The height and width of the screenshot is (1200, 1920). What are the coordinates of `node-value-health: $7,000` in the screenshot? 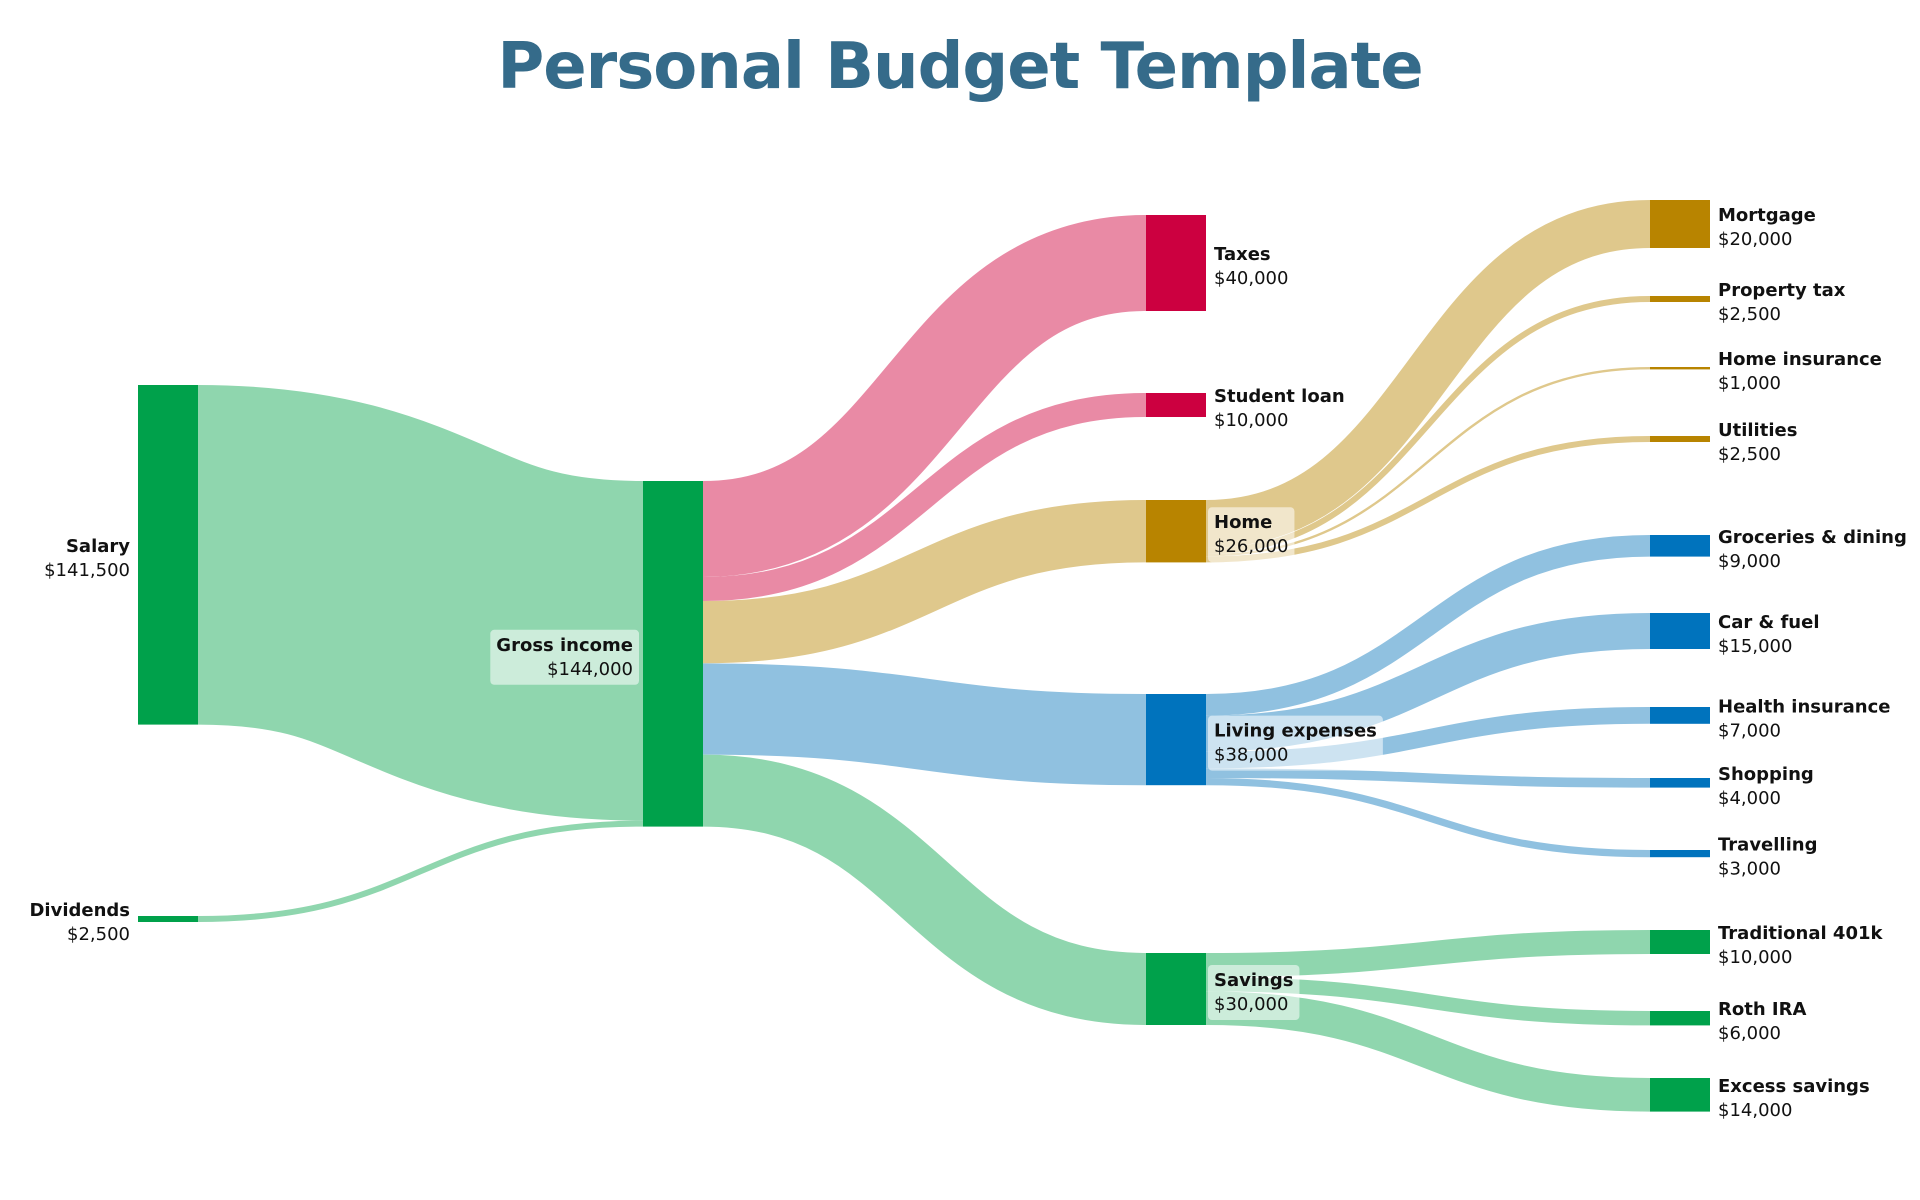 It's located at (1749, 730).